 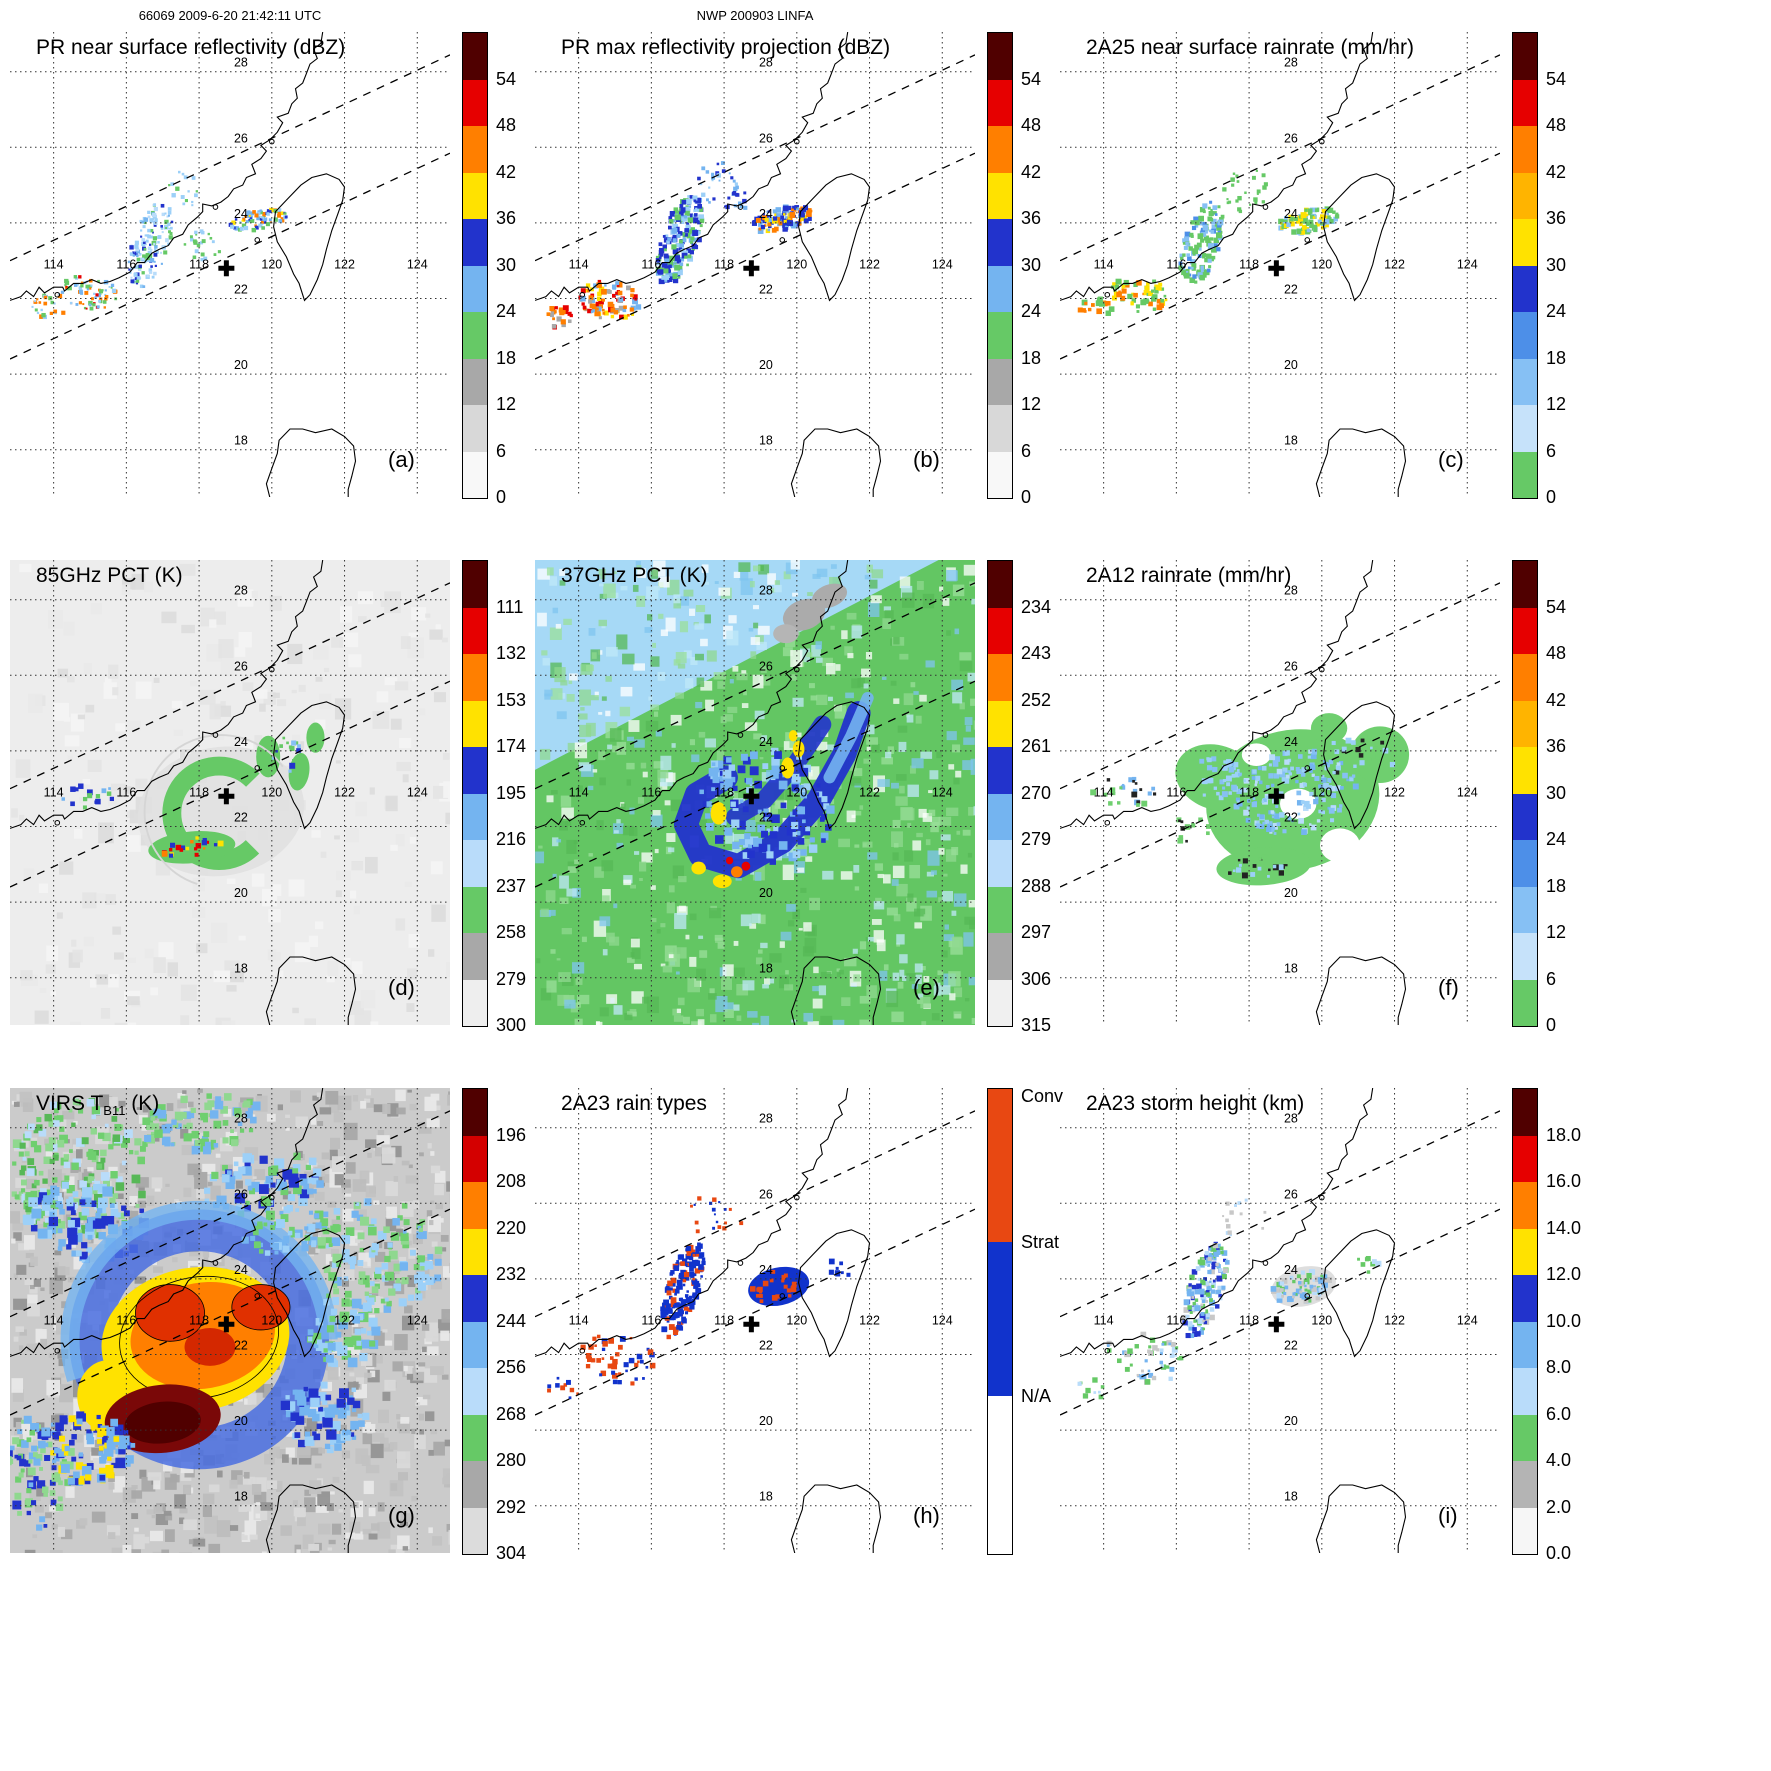 I want to click on colorbar-tick: 18, so click(x=1556, y=885).